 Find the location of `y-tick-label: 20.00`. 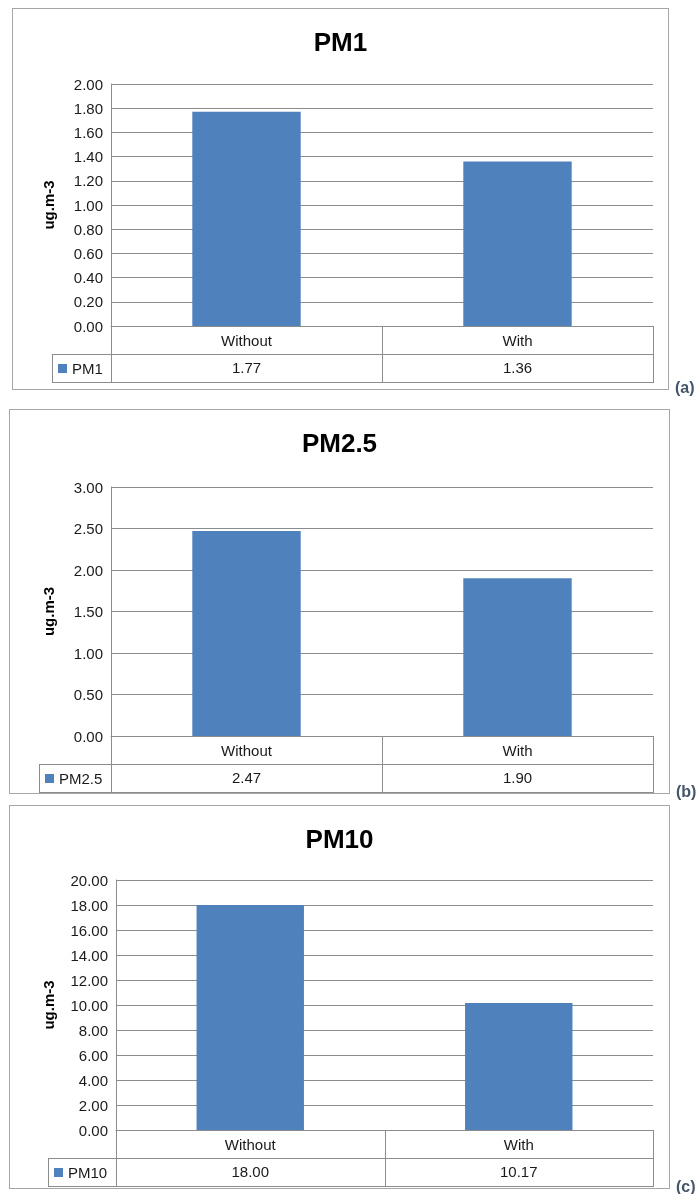

y-tick-label: 20.00 is located at coordinates (89, 880).